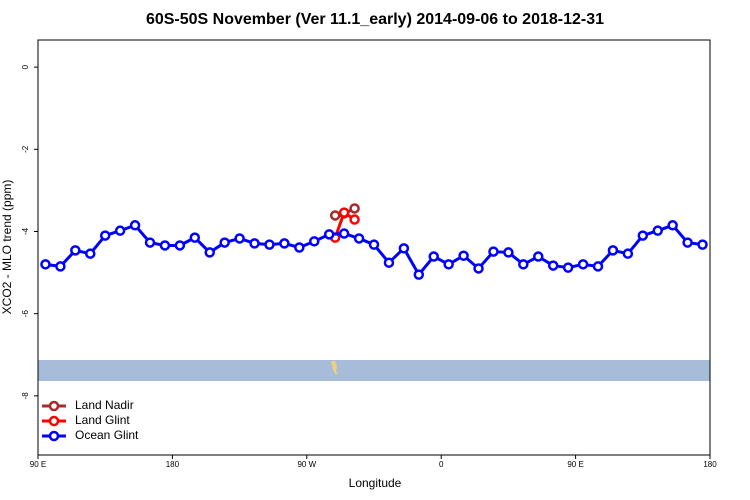 This screenshot has width=750, height=500. I want to click on y-axis-label: XCO2 - MLO trend (ppm), so click(7, 247).